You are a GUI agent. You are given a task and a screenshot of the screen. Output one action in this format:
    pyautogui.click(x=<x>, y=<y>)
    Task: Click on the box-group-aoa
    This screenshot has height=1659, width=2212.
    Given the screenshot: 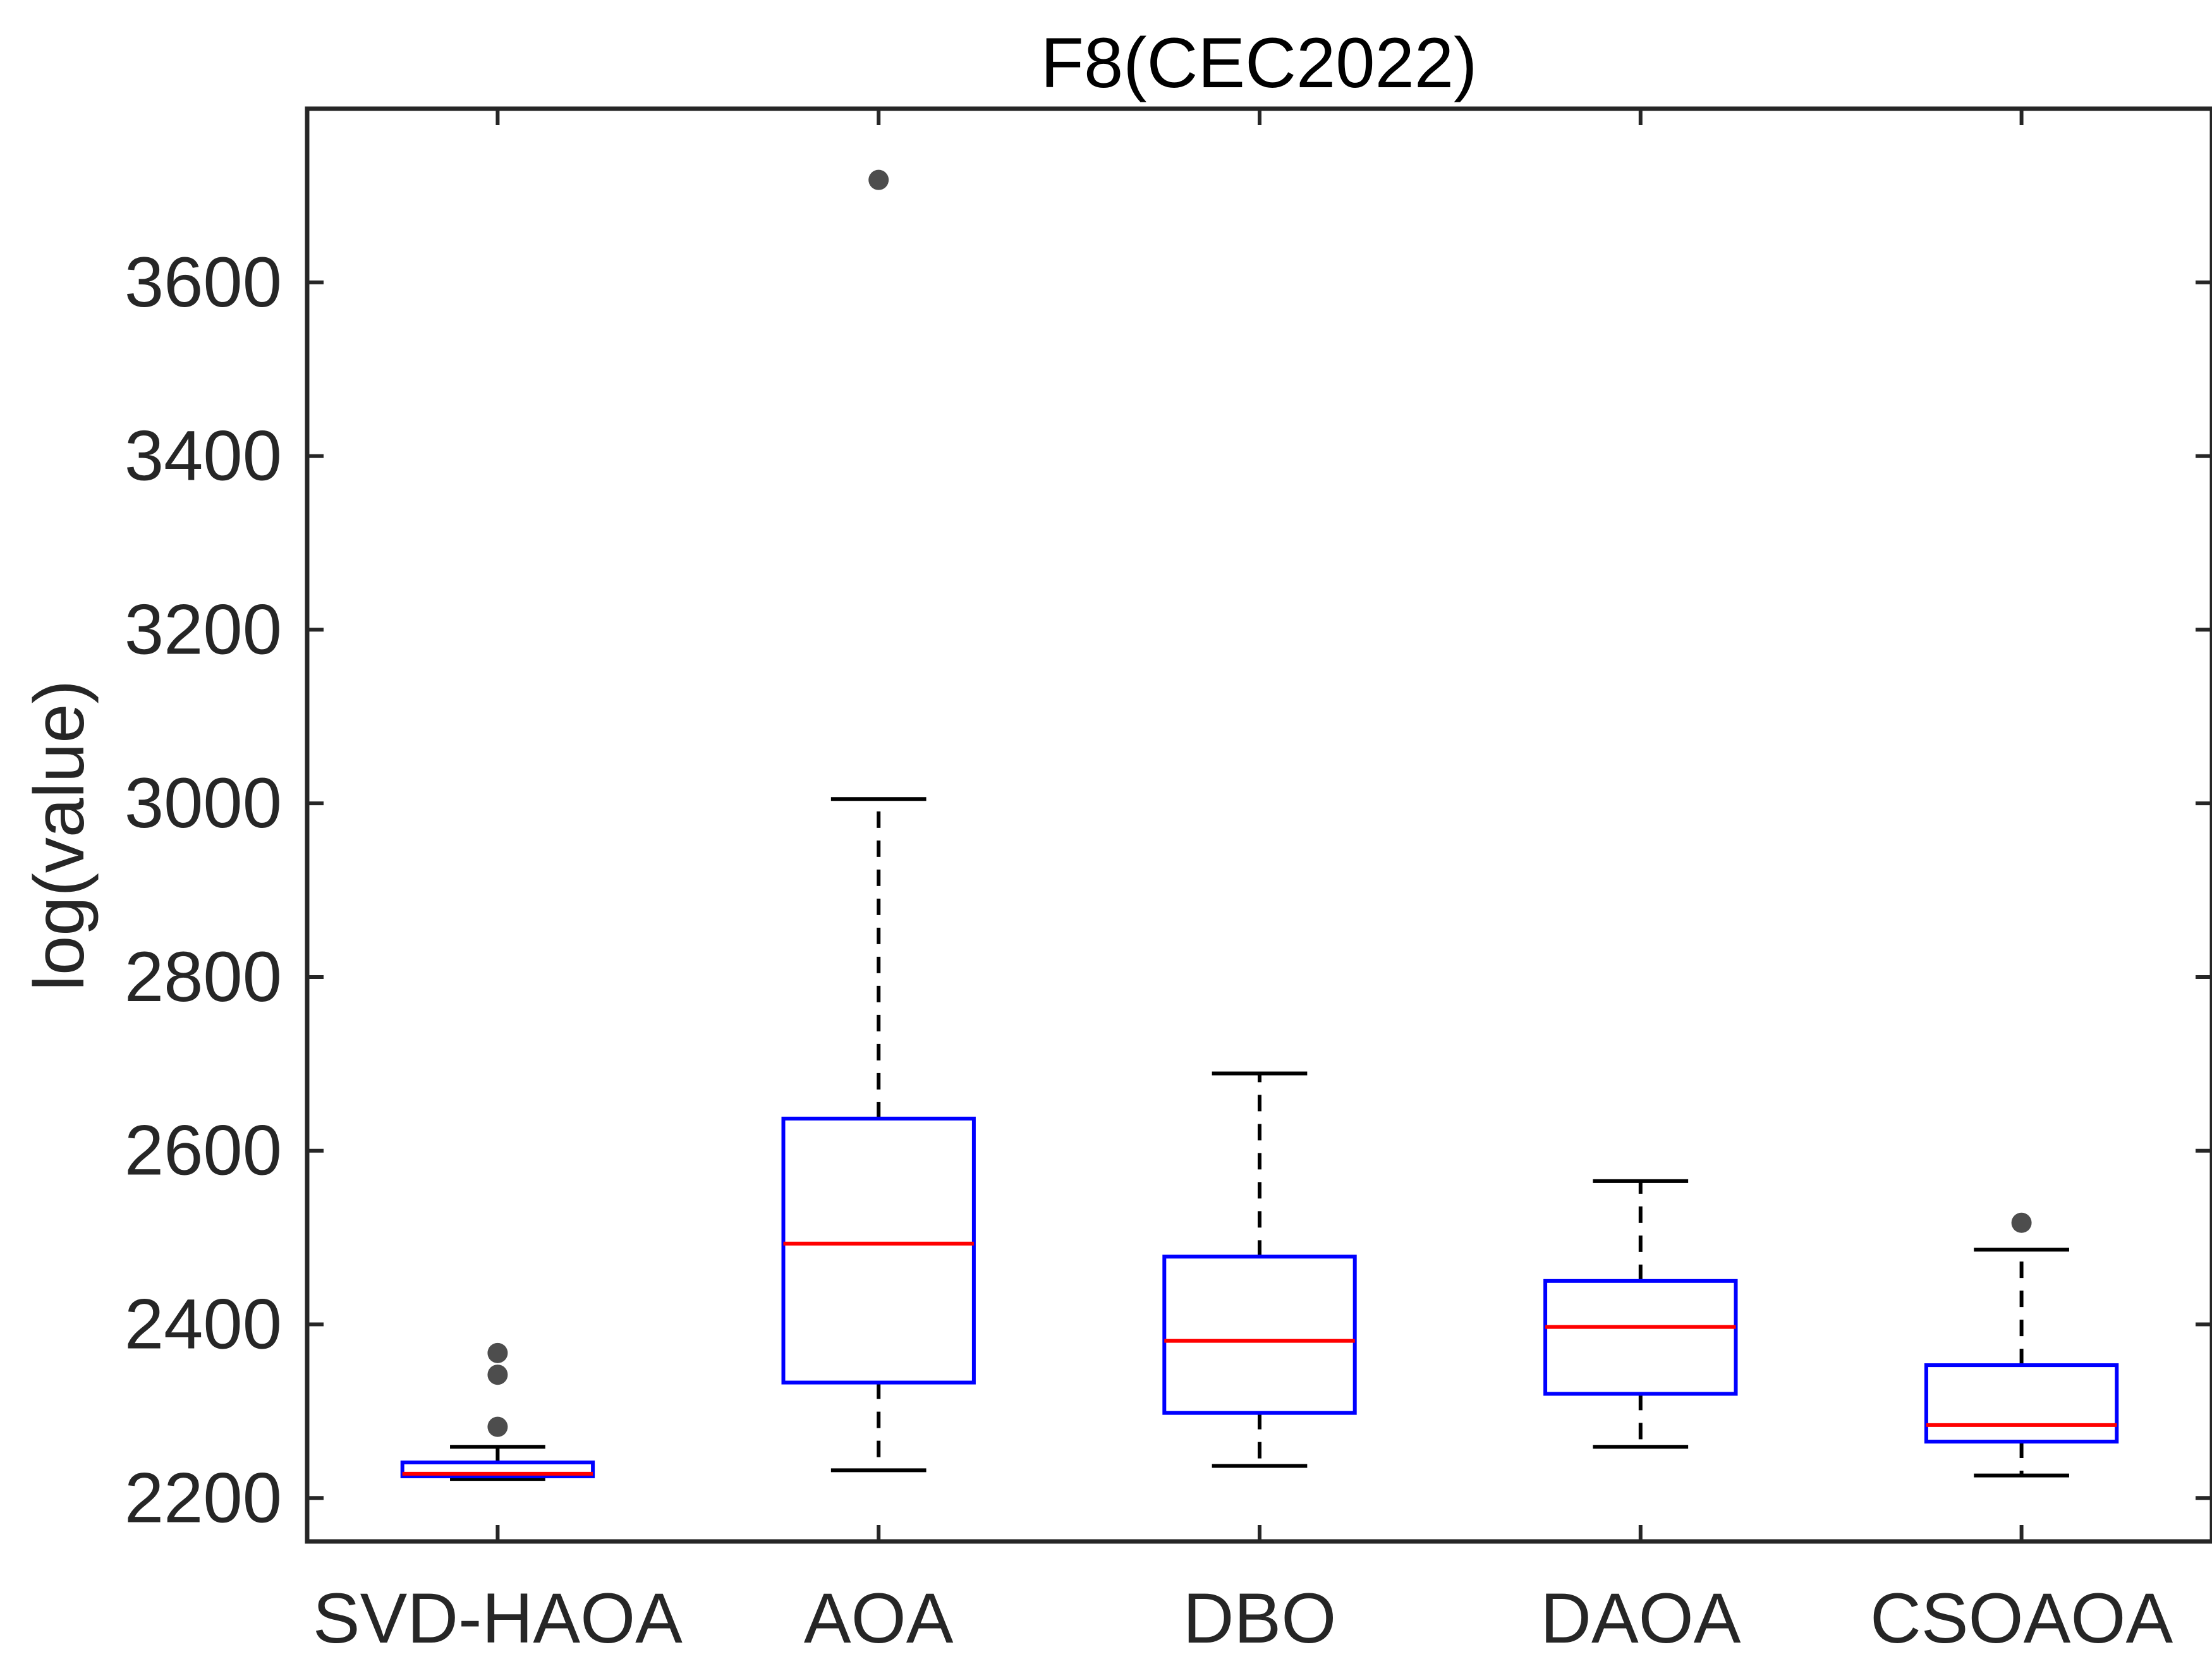 What is the action you would take?
    pyautogui.click(x=878, y=821)
    